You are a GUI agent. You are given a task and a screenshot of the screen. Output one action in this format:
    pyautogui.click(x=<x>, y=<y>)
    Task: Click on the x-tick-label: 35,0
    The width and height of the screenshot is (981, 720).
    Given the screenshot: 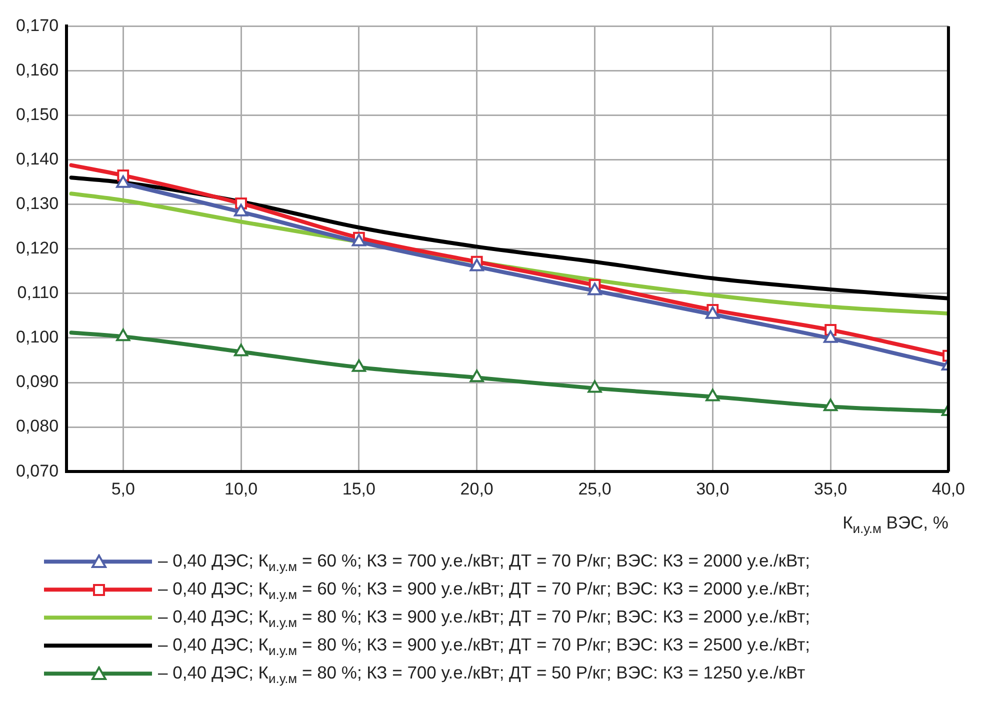 What is the action you would take?
    pyautogui.click(x=831, y=488)
    